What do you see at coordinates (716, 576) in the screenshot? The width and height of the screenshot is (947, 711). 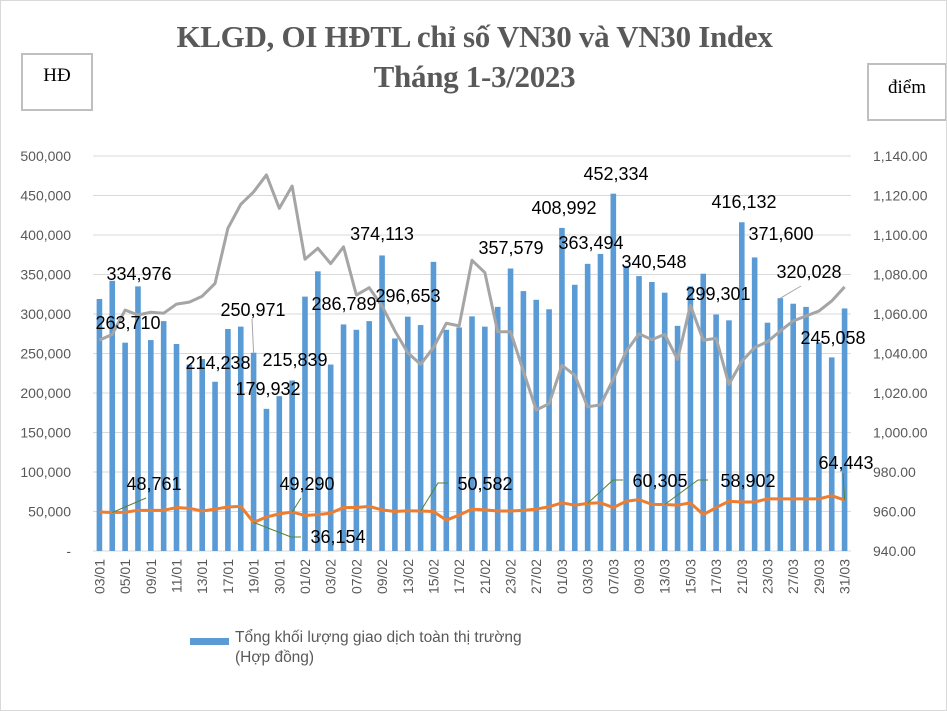 I see `x-tick-label: 17/03` at bounding box center [716, 576].